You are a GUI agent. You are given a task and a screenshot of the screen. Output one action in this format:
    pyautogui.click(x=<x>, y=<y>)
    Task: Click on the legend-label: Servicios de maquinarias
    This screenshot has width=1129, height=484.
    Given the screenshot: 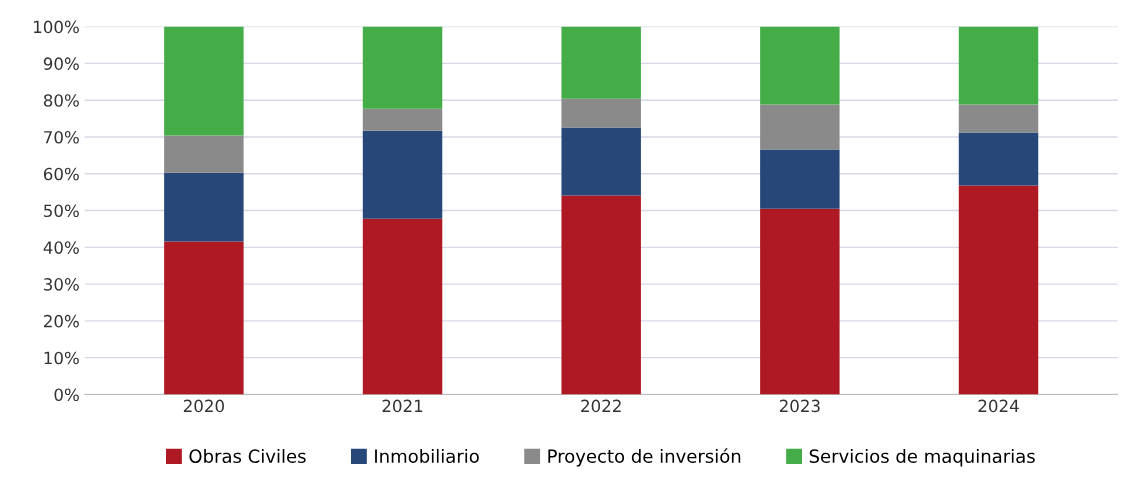 What is the action you would take?
    pyautogui.click(x=922, y=458)
    